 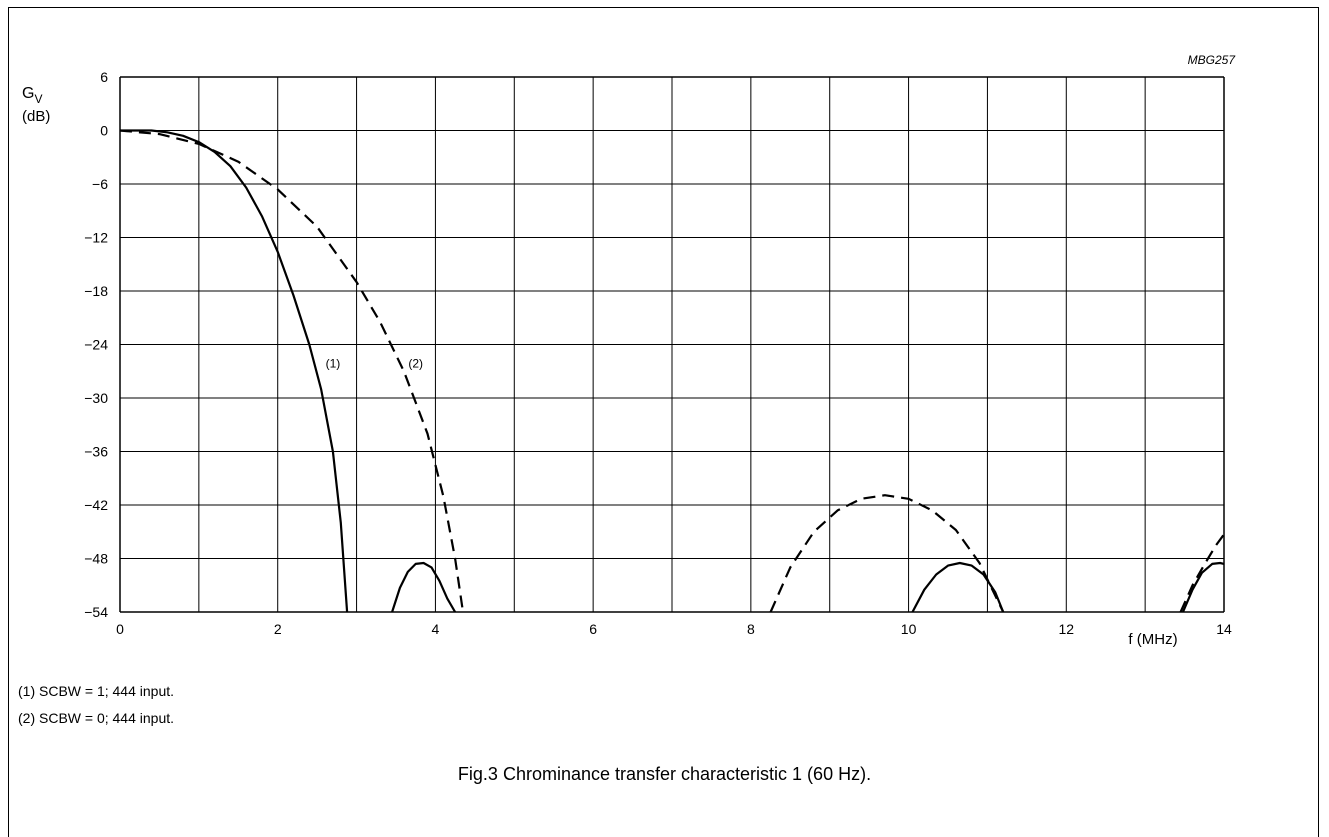 I want to click on series-2-label: (2), so click(x=415, y=363).